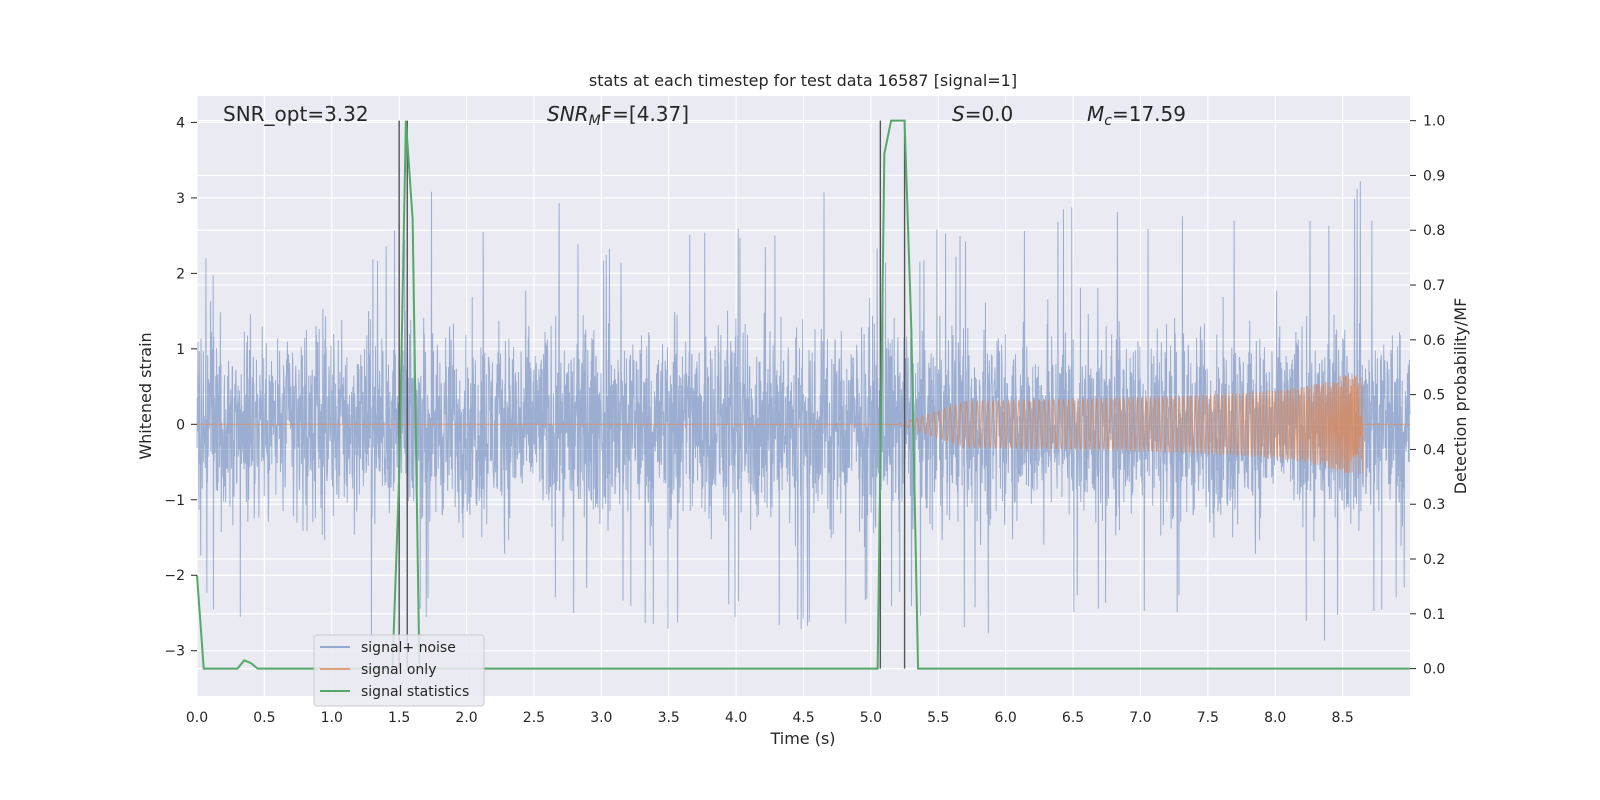 The image size is (1600, 800). What do you see at coordinates (1140, 718) in the screenshot?
I see `x-tick-label: 7.0` at bounding box center [1140, 718].